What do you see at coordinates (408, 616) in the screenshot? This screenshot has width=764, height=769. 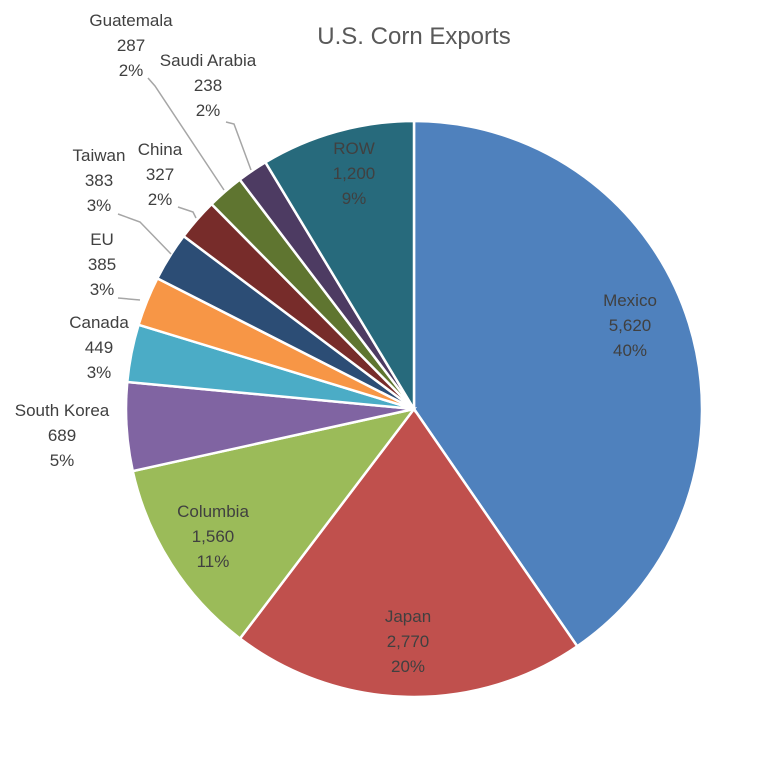 I see `label-name: Japan` at bounding box center [408, 616].